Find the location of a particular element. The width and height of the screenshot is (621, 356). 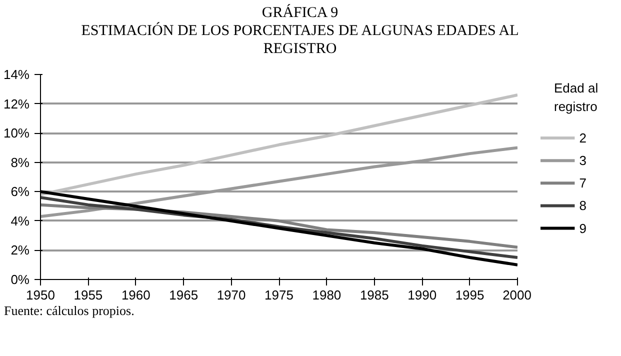

x-tick-label: 1985 is located at coordinates (374, 295).